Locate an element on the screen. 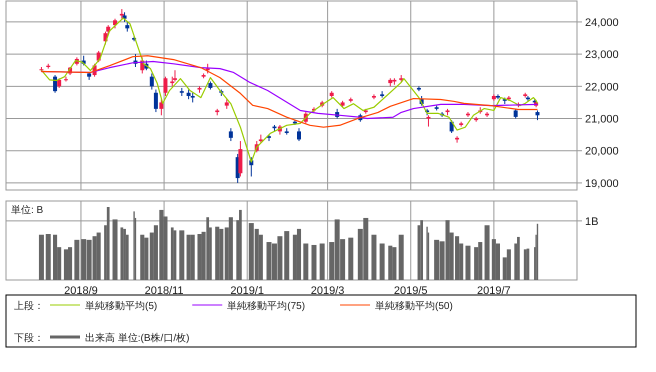 The width and height of the screenshot is (656, 372). annotation: 単位: B is located at coordinates (27, 210).